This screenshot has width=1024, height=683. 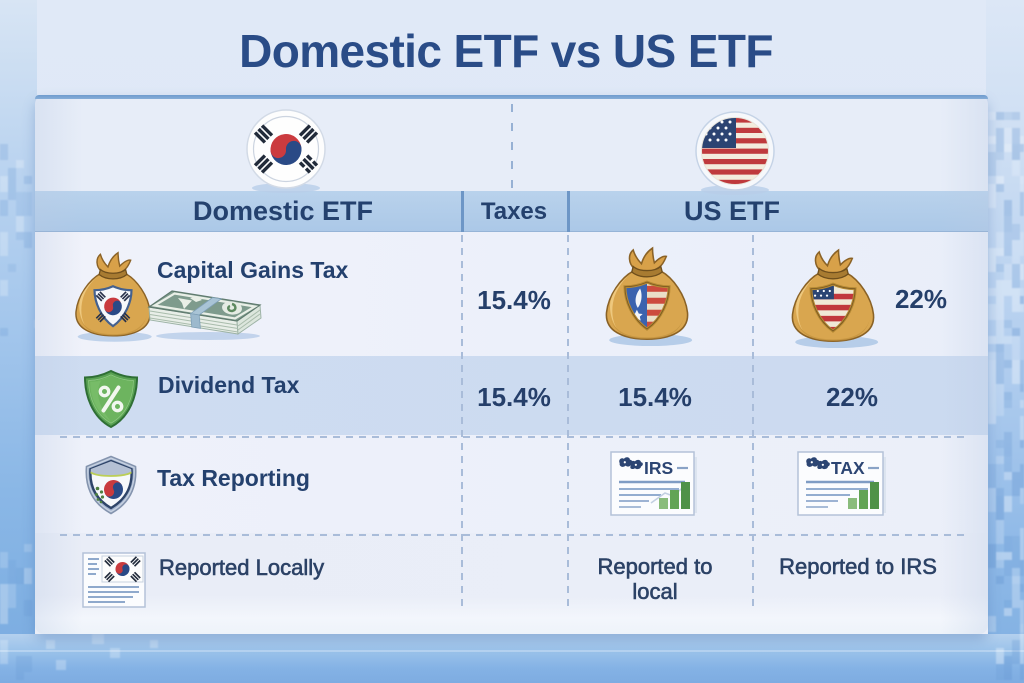 What do you see at coordinates (848, 468) in the screenshot?
I see `svg-text: TAX` at bounding box center [848, 468].